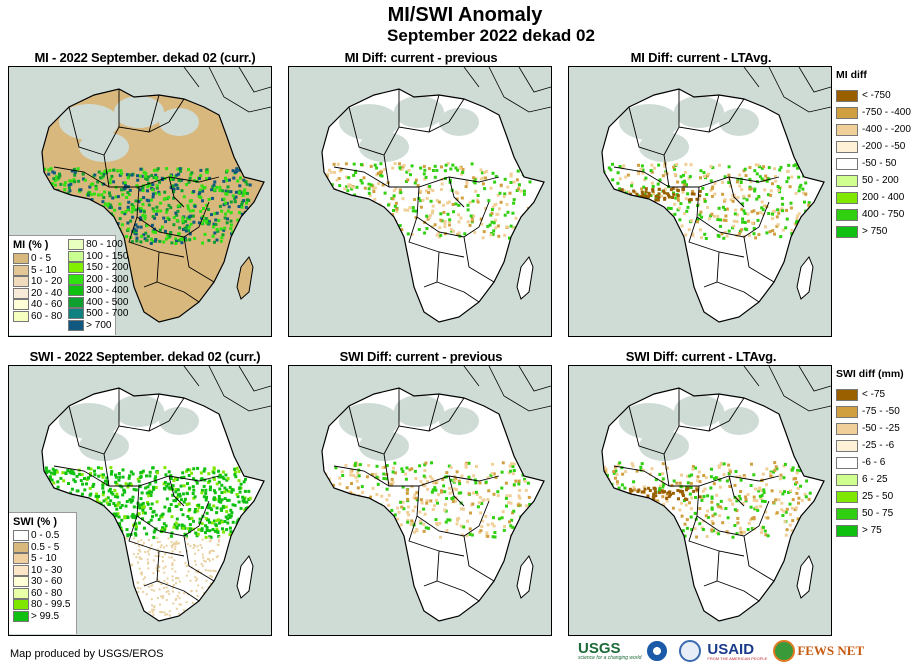 This screenshot has width=922, height=672. I want to click on noaa-logo, so click(657, 651).